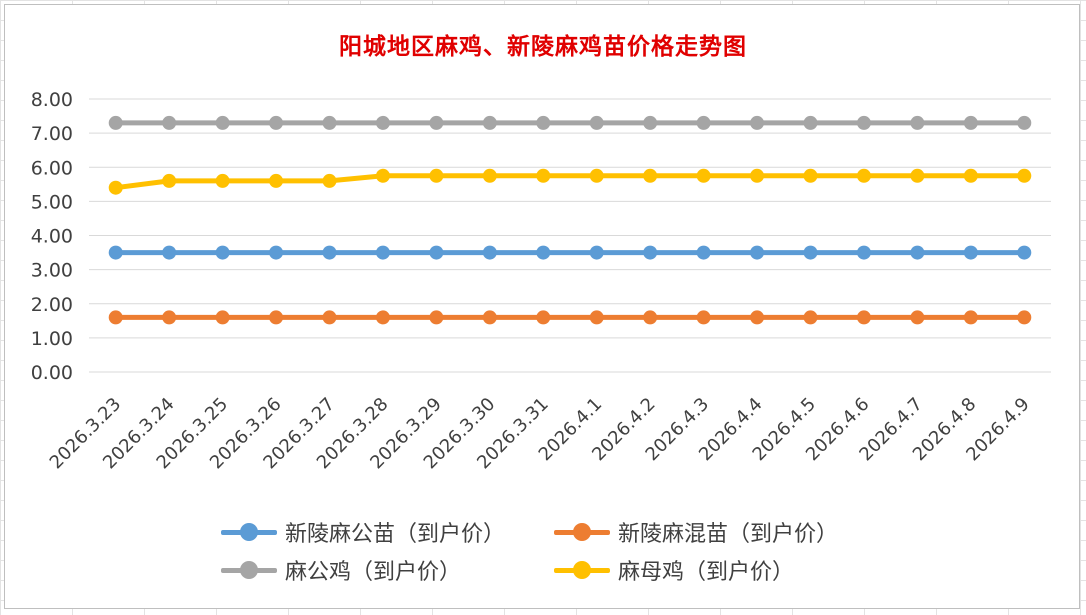 This screenshot has height=615, width=1086. I want to click on legend-item-gongji: 麻公鸡（到户价）, so click(341, 570).